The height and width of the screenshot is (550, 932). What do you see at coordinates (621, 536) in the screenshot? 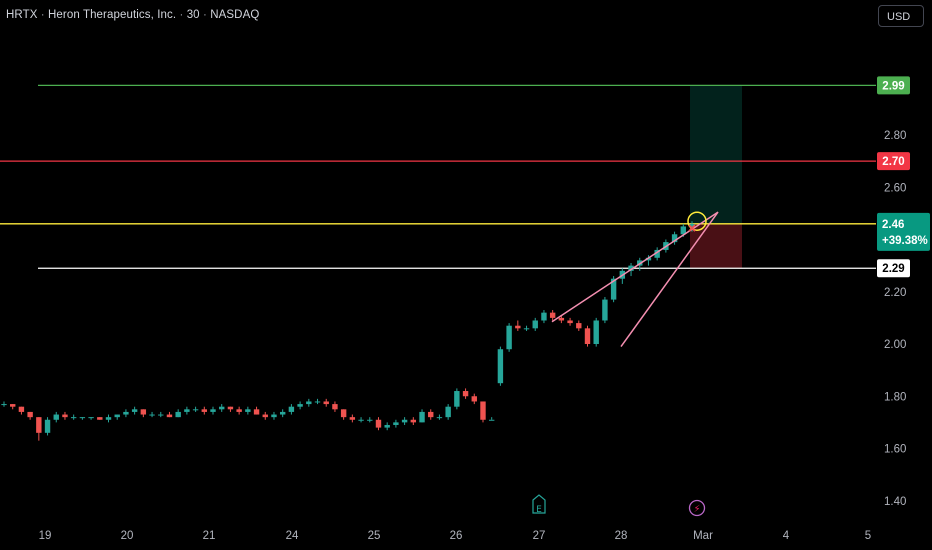
I see `time-tick-label: 28` at bounding box center [621, 536].